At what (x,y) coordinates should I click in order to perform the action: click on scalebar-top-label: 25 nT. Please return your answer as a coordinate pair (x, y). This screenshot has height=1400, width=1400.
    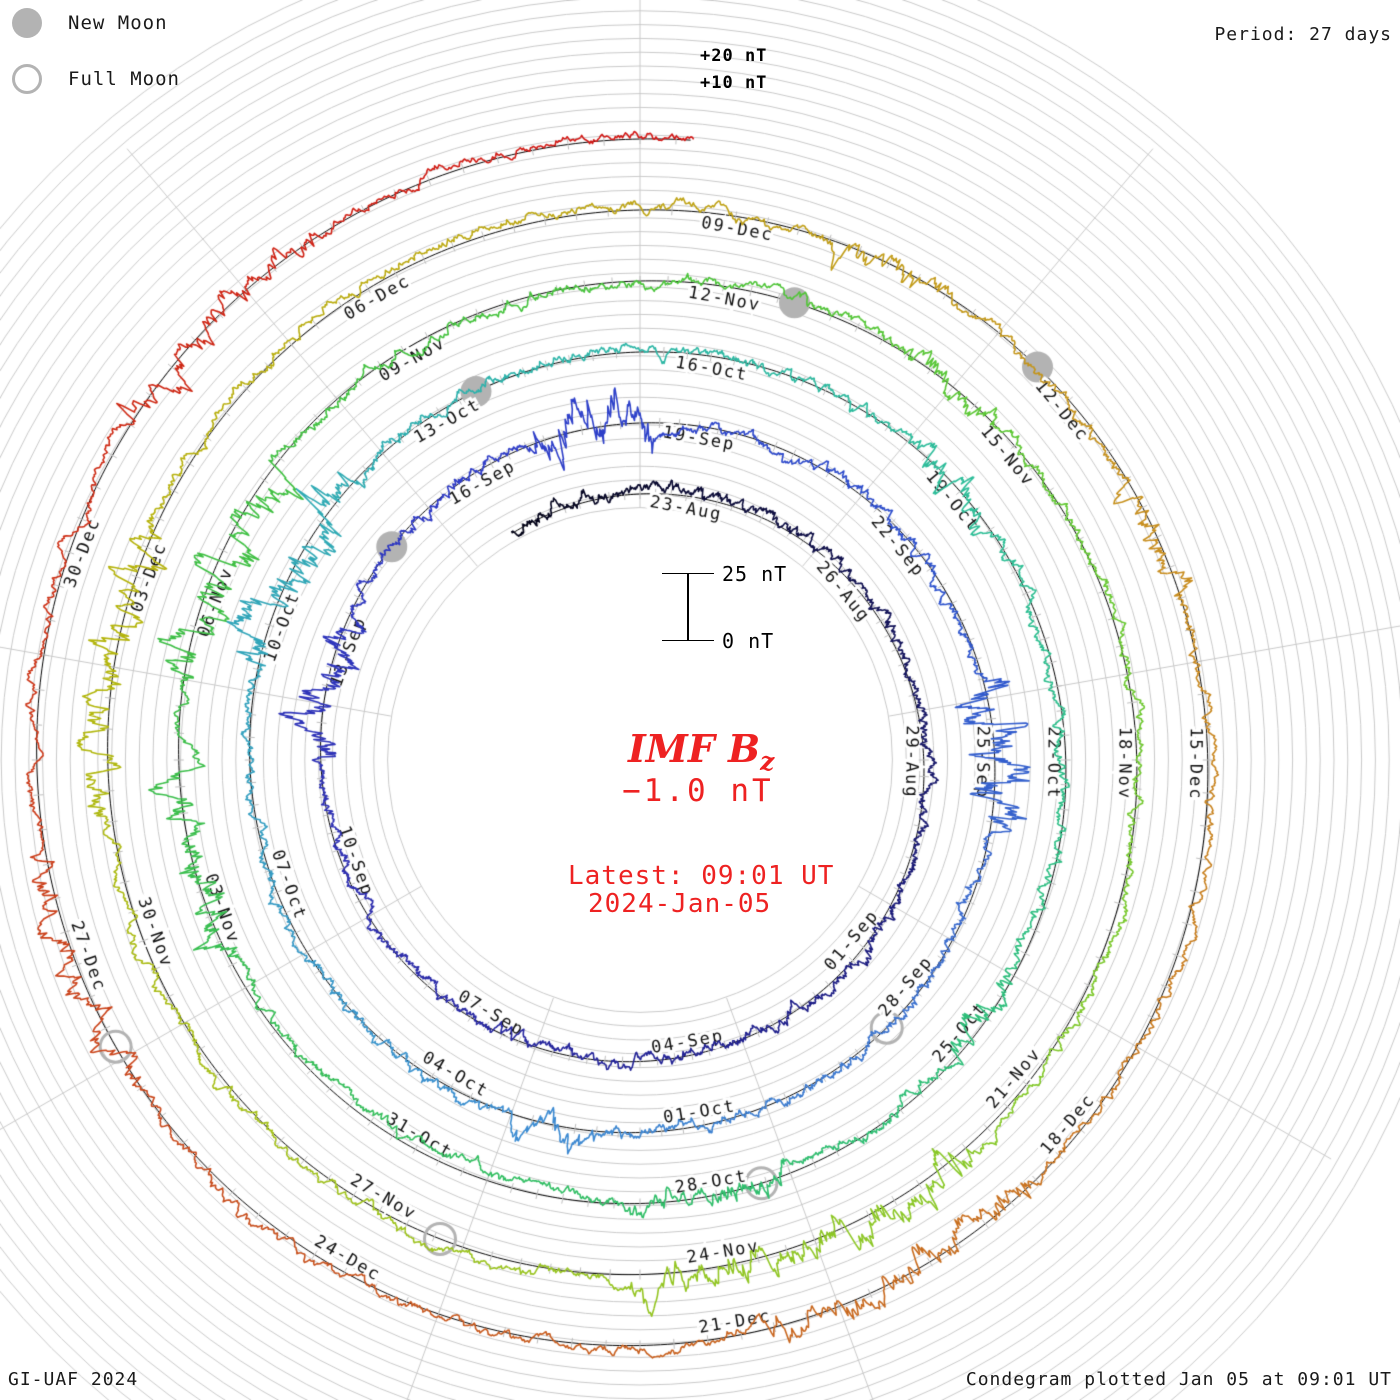
    Looking at the image, I should click on (755, 574).